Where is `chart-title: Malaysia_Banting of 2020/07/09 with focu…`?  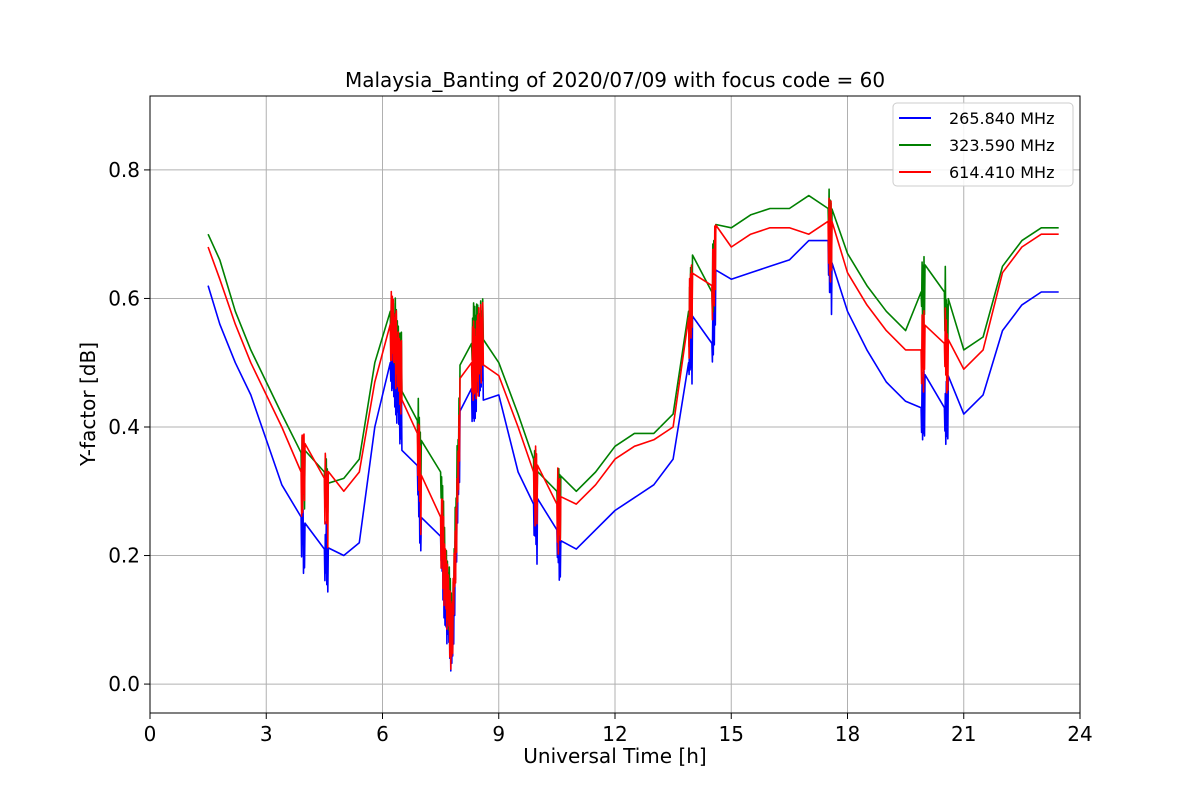
chart-title: Malaysia_Banting of 2020/07/09 with focu… is located at coordinates (615, 80).